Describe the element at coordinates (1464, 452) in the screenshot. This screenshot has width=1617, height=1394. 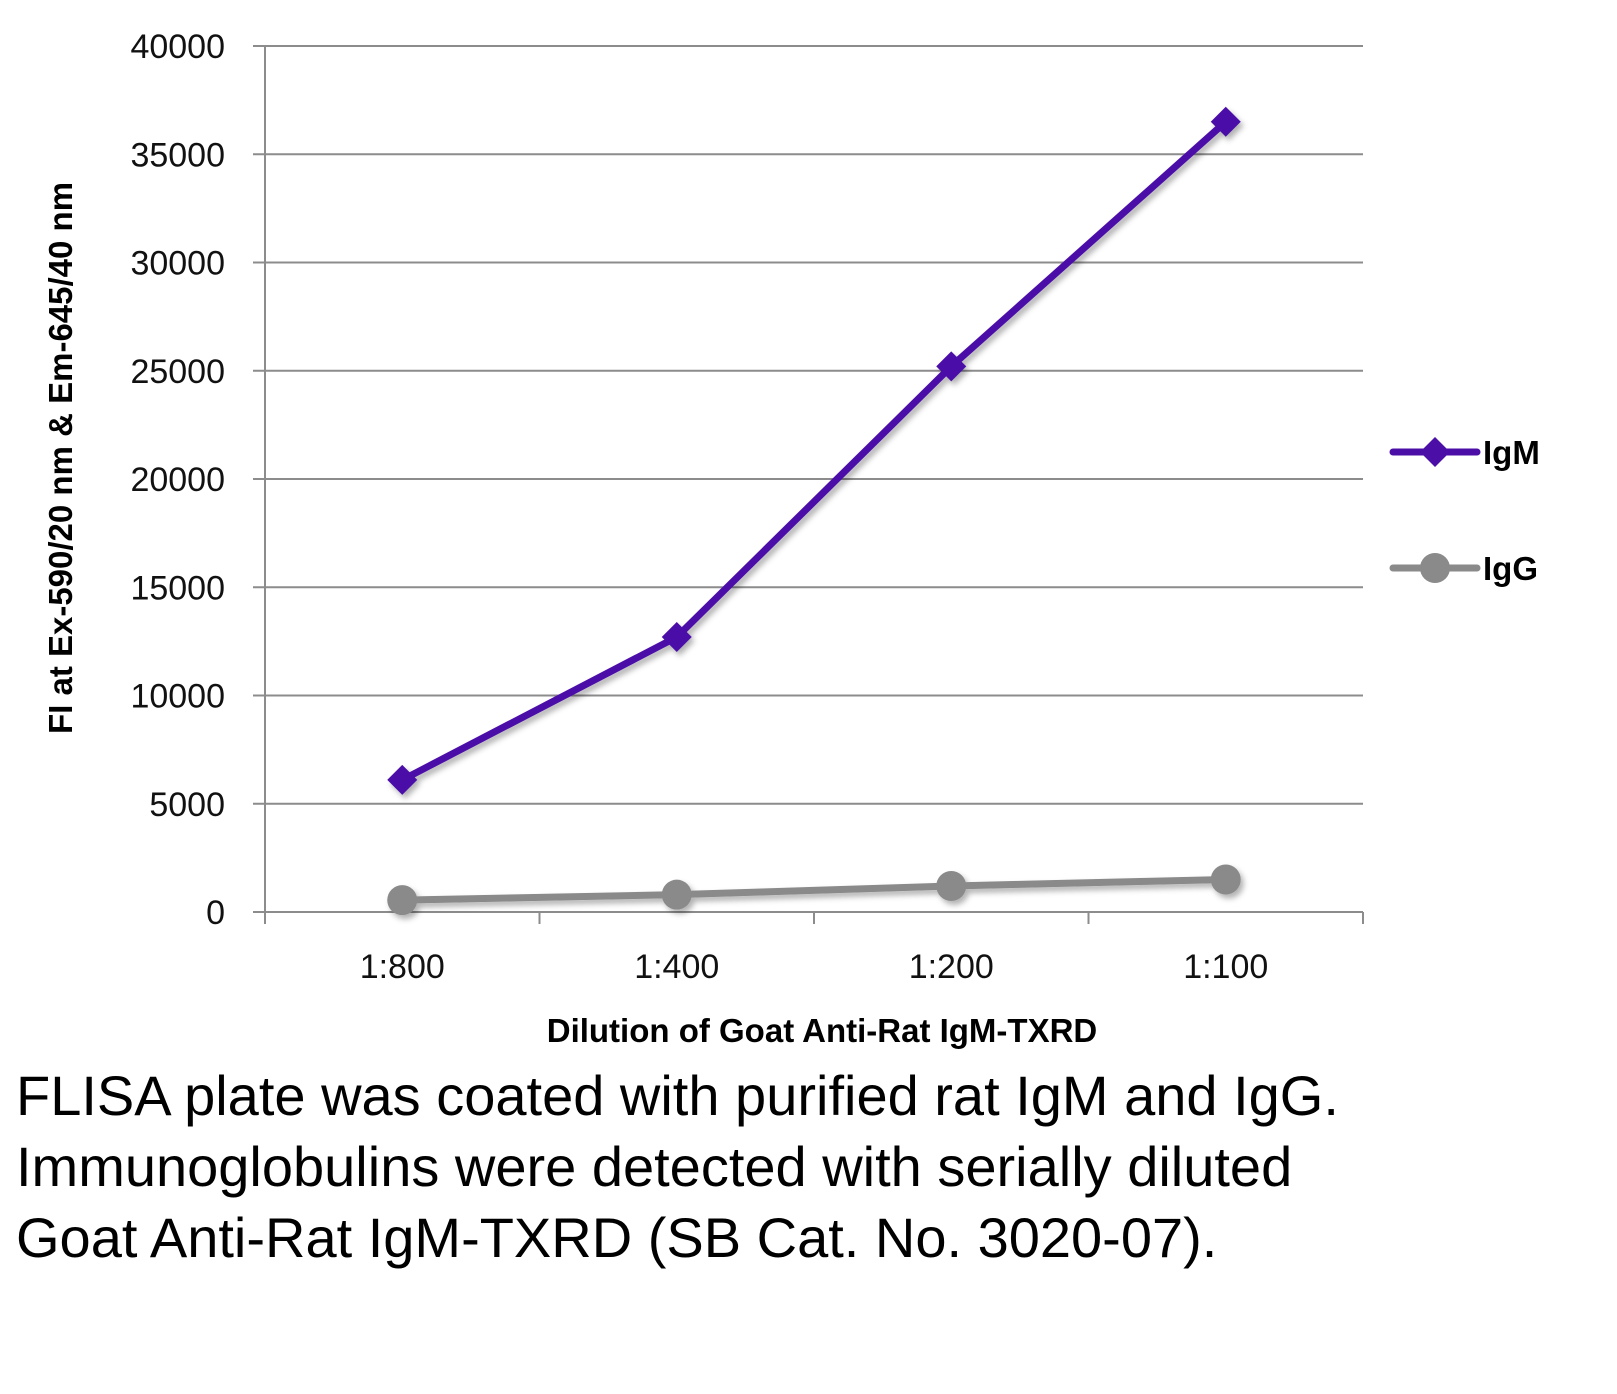
I see `legend-item-igm: IgM` at that location.